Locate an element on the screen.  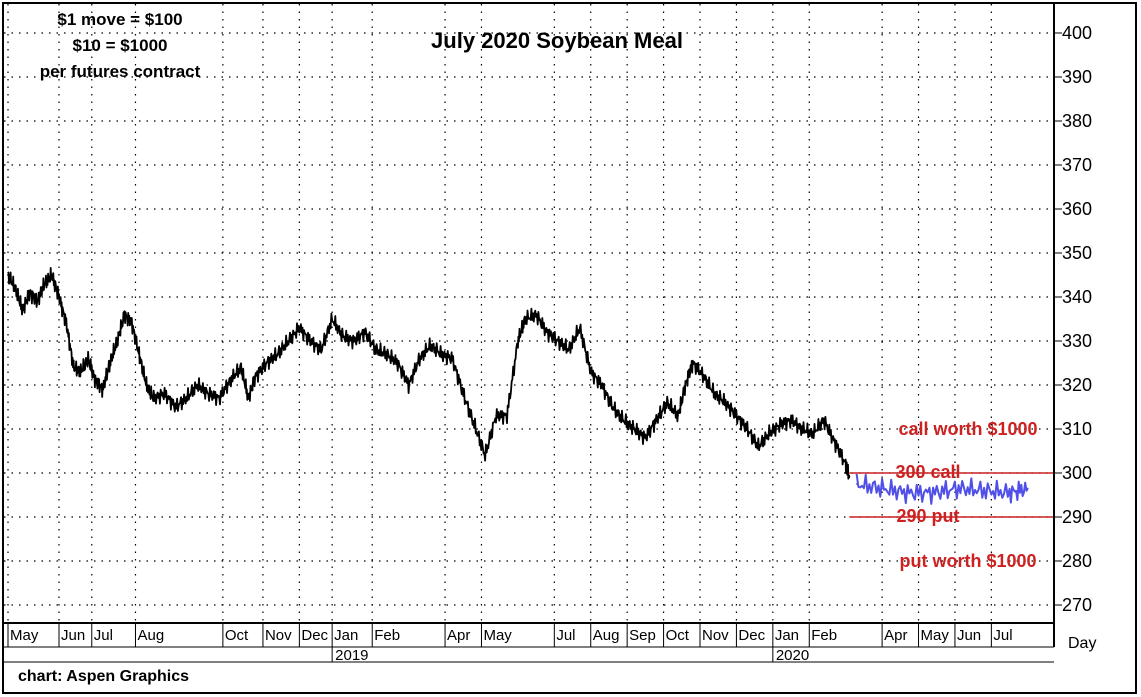
y-tick-label: 390 is located at coordinates (1077, 77).